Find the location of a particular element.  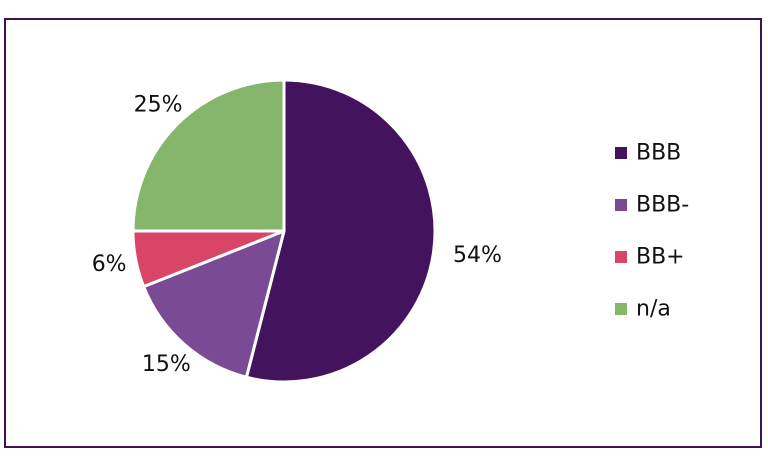

pie-label-bbb: 54% is located at coordinates (477, 255).